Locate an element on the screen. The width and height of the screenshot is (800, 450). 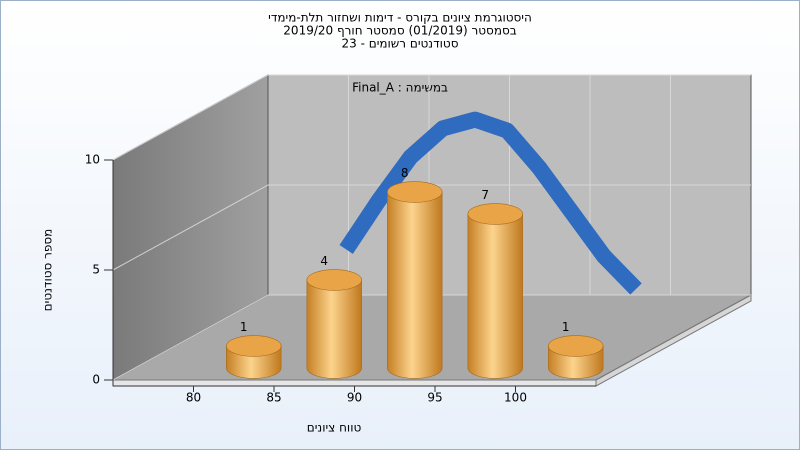
x-tick-label: 100 is located at coordinates (515, 398).